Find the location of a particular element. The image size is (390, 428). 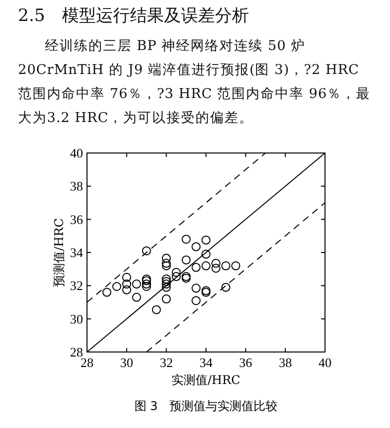

x-tick-label: 32 is located at coordinates (166, 362).